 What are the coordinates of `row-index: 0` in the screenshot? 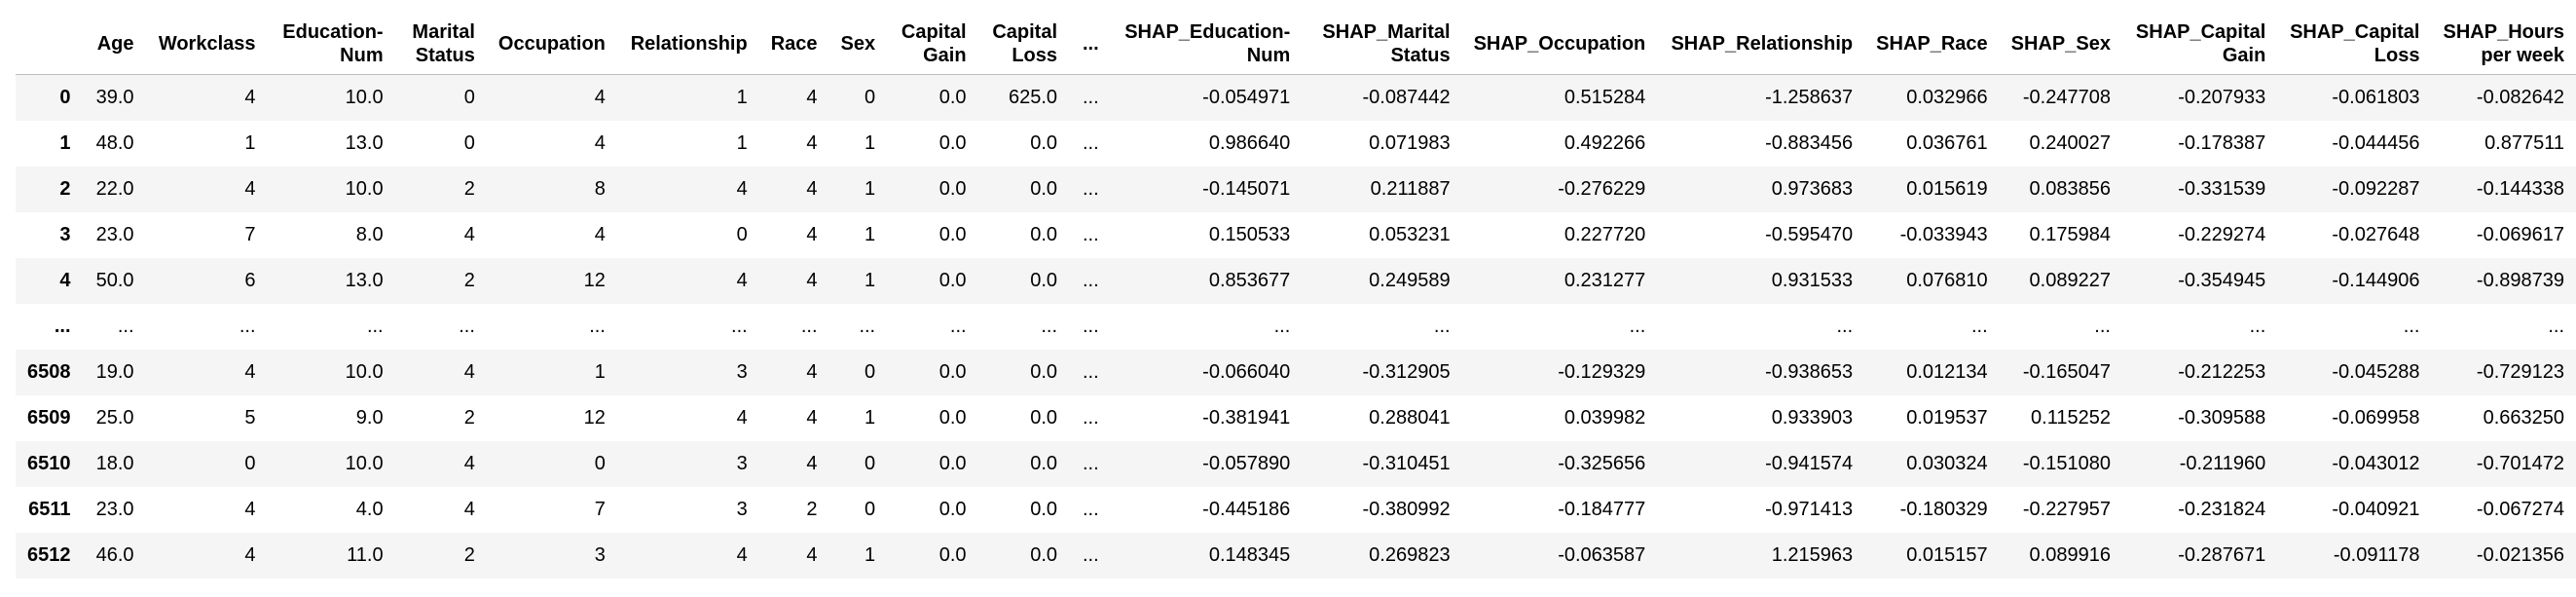 It's located at (65, 97).